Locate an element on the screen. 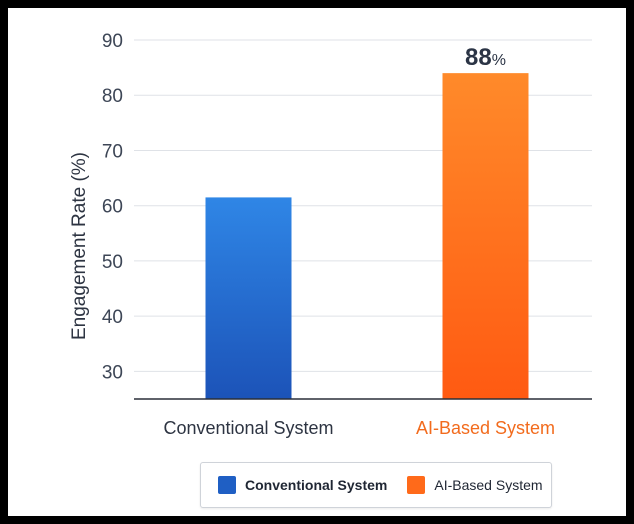 Image resolution: width=634 pixels, height=524 pixels. legend-label-conventional: Conventional System is located at coordinates (316, 485).